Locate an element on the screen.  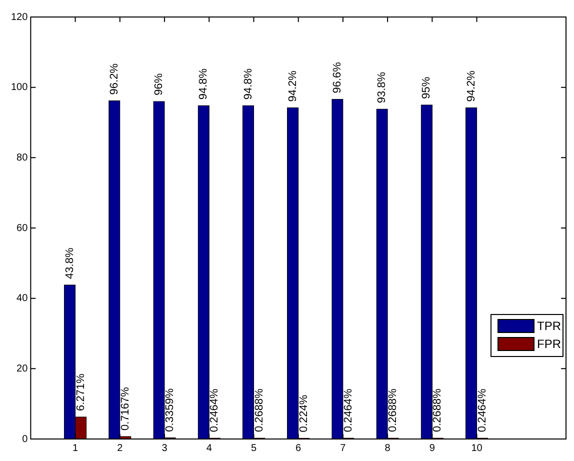
data-label: 0.3359% is located at coordinates (170, 410).